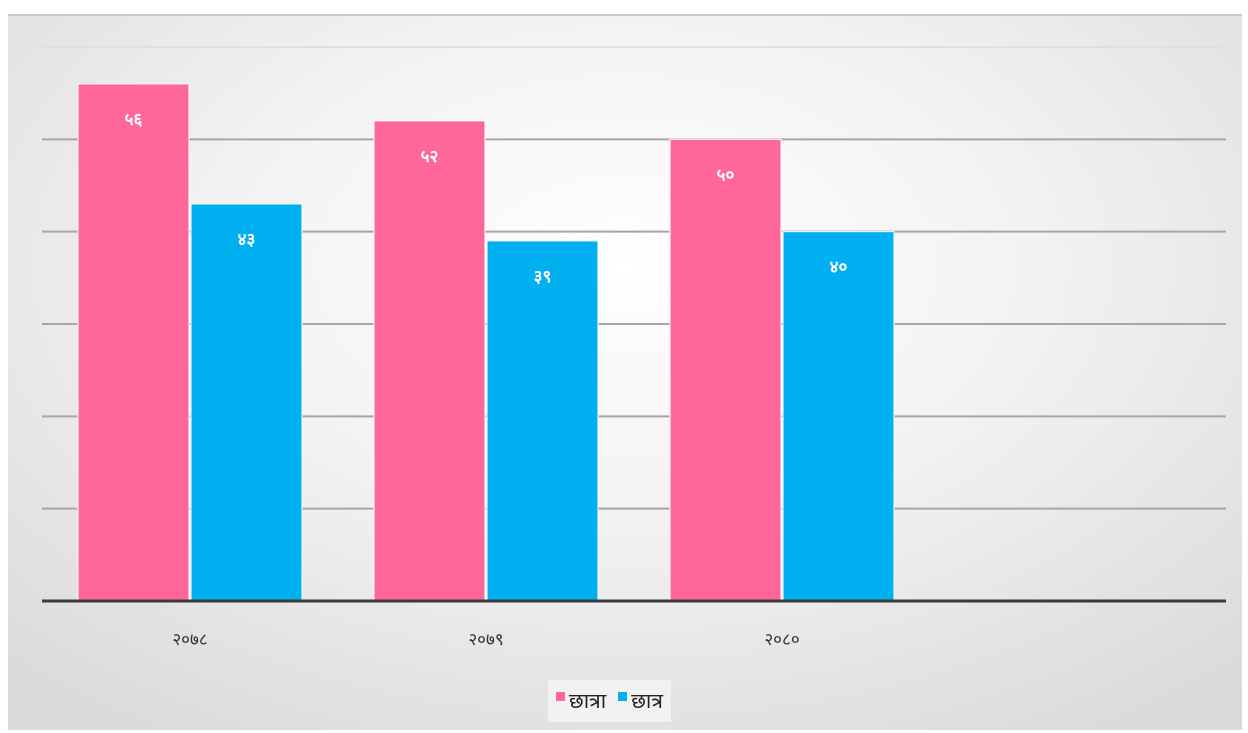 The image size is (1248, 733). I want to click on legend-item-girls: छात्रा, so click(581, 701).